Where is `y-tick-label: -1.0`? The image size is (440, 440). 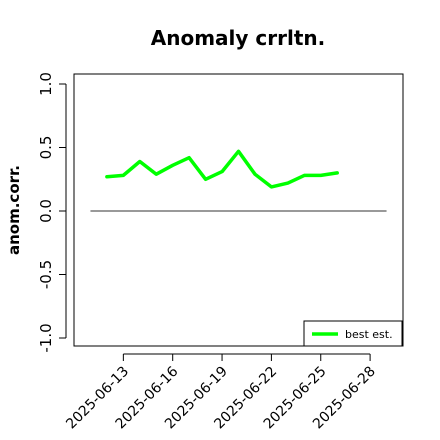 y-tick-label: -1.0 is located at coordinates (46, 337).